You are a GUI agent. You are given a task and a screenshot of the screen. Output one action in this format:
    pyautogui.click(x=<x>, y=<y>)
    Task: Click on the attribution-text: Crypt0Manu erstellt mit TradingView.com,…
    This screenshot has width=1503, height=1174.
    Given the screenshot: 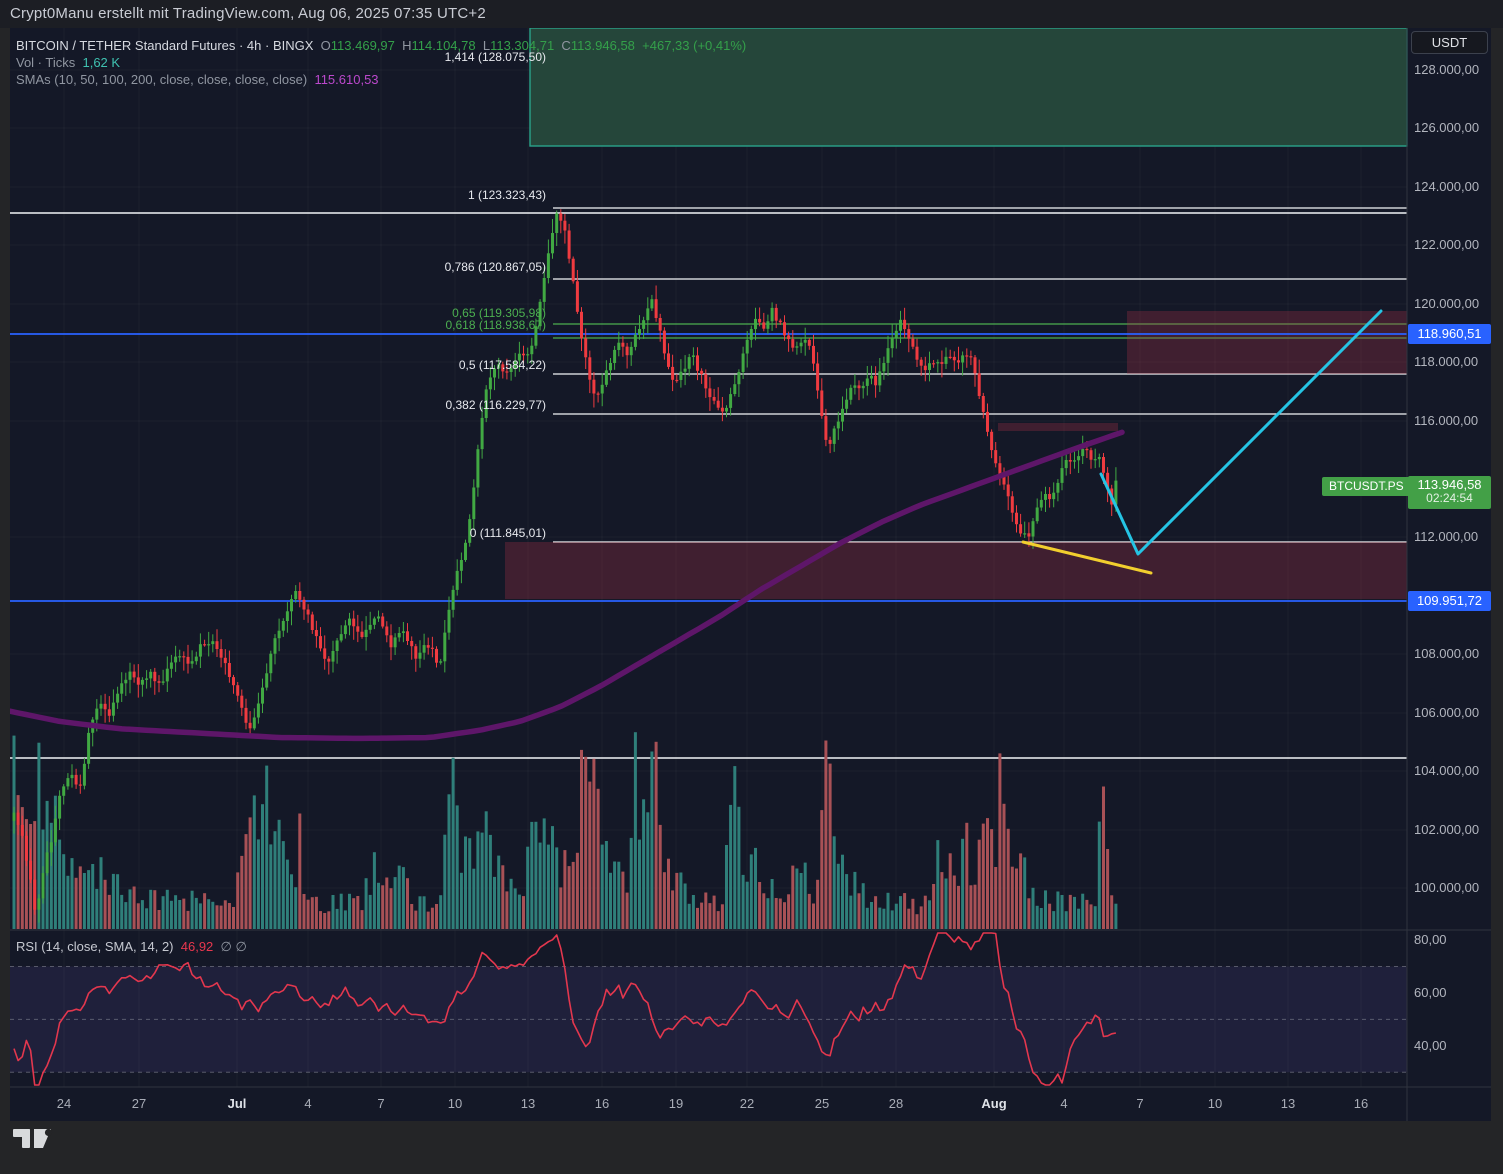 What is the action you would take?
    pyautogui.click(x=248, y=13)
    